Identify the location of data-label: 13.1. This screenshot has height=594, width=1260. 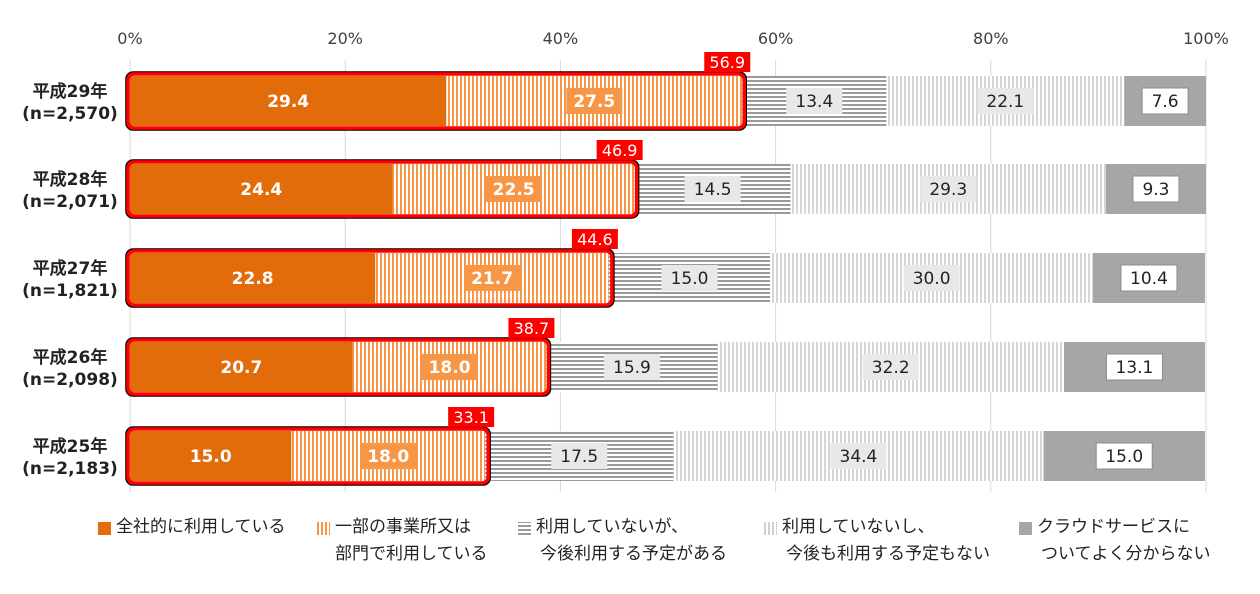
(1135, 368).